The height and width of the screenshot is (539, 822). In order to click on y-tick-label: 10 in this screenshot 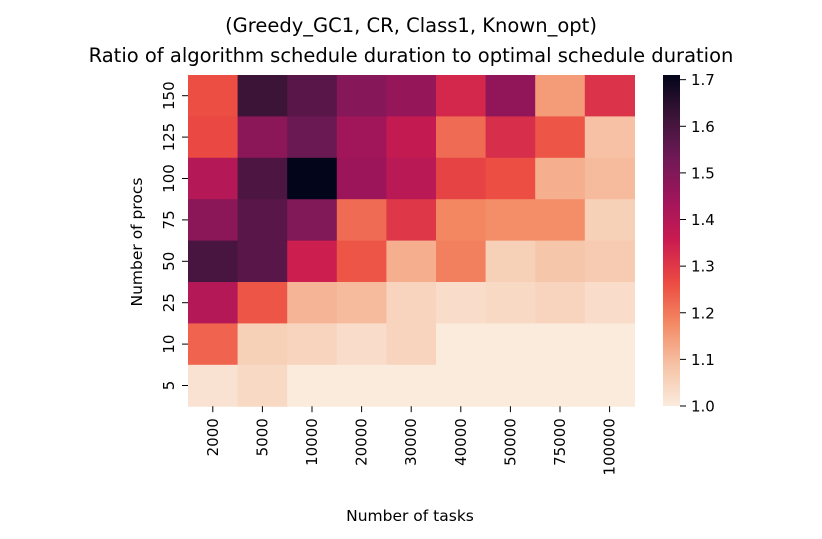, I will do `click(169, 344)`.